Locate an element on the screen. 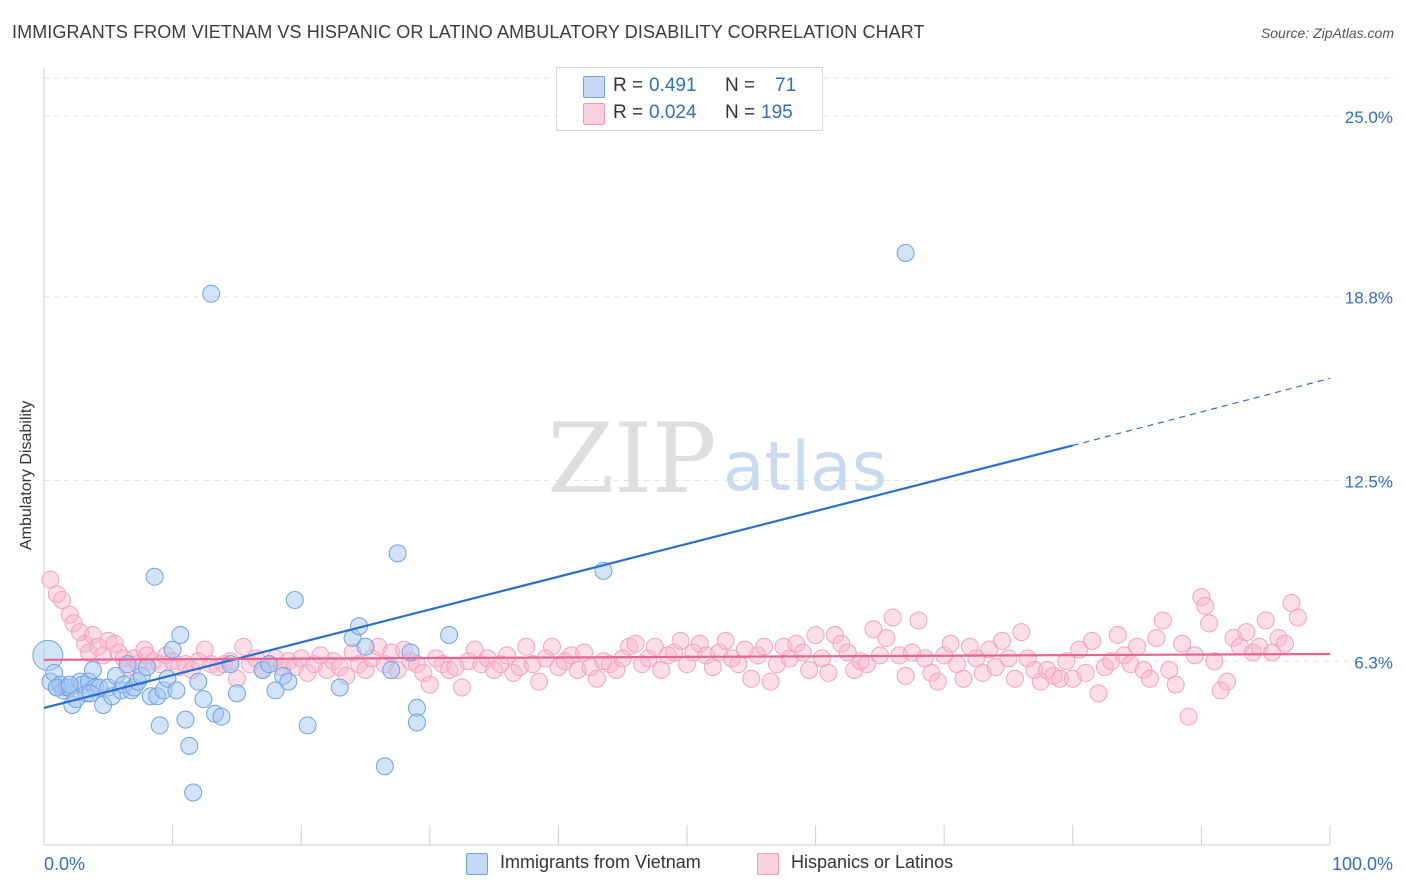 The image size is (1406, 892). legend-n-value: 71 is located at coordinates (786, 85).